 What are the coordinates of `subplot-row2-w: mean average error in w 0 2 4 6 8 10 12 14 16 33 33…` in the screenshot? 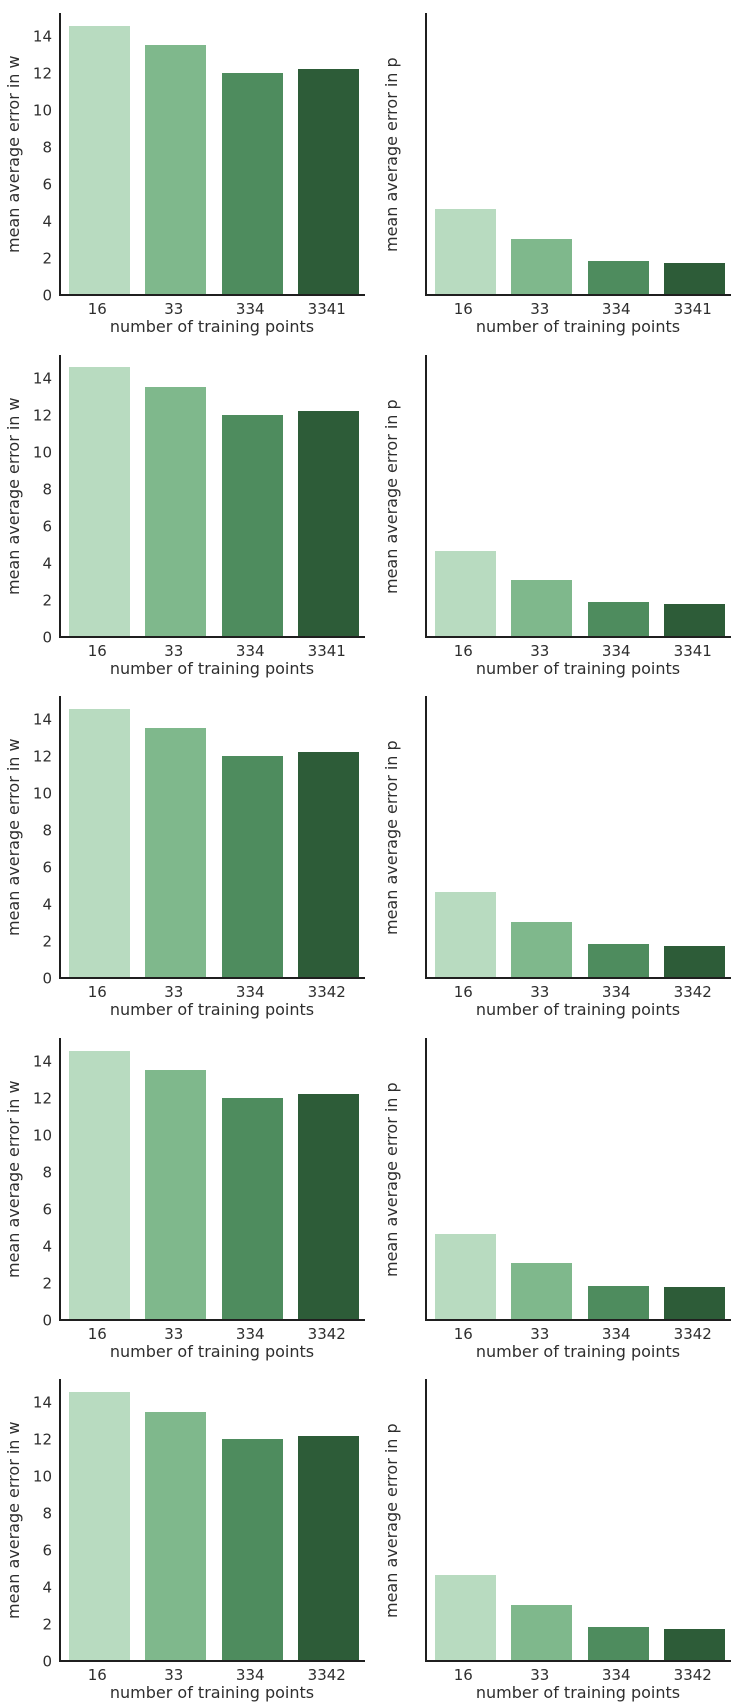 It's located at (187, 513).